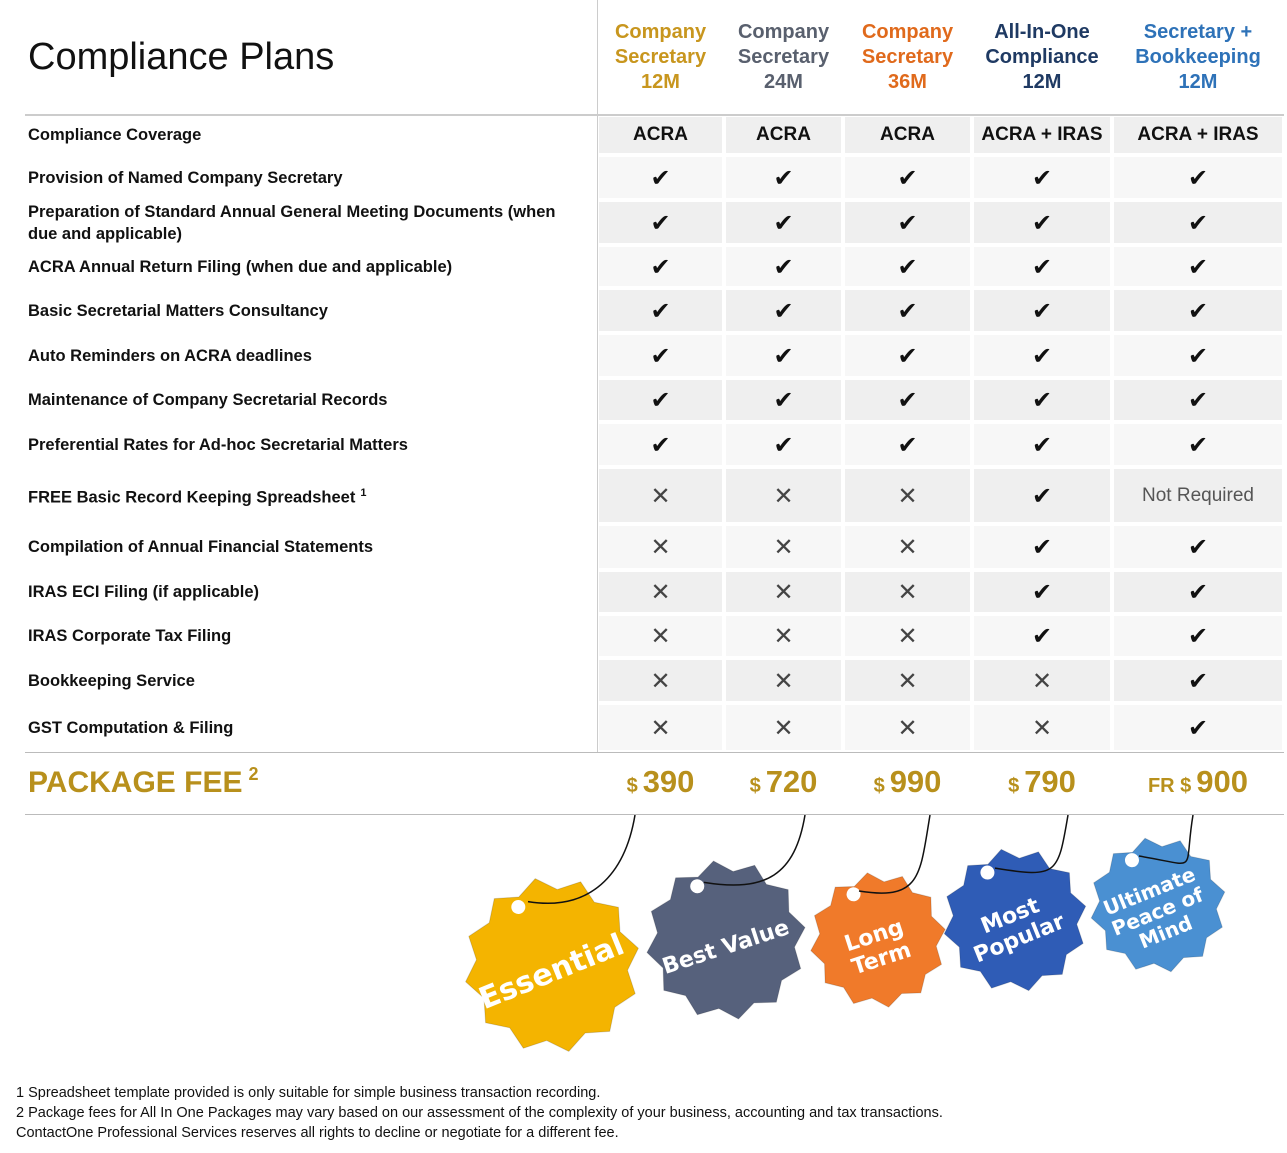 The image size is (1287, 1153). Describe the element at coordinates (170, 356) in the screenshot. I see `row-label-text: Auto Reminders on ACRA deadlines` at that location.